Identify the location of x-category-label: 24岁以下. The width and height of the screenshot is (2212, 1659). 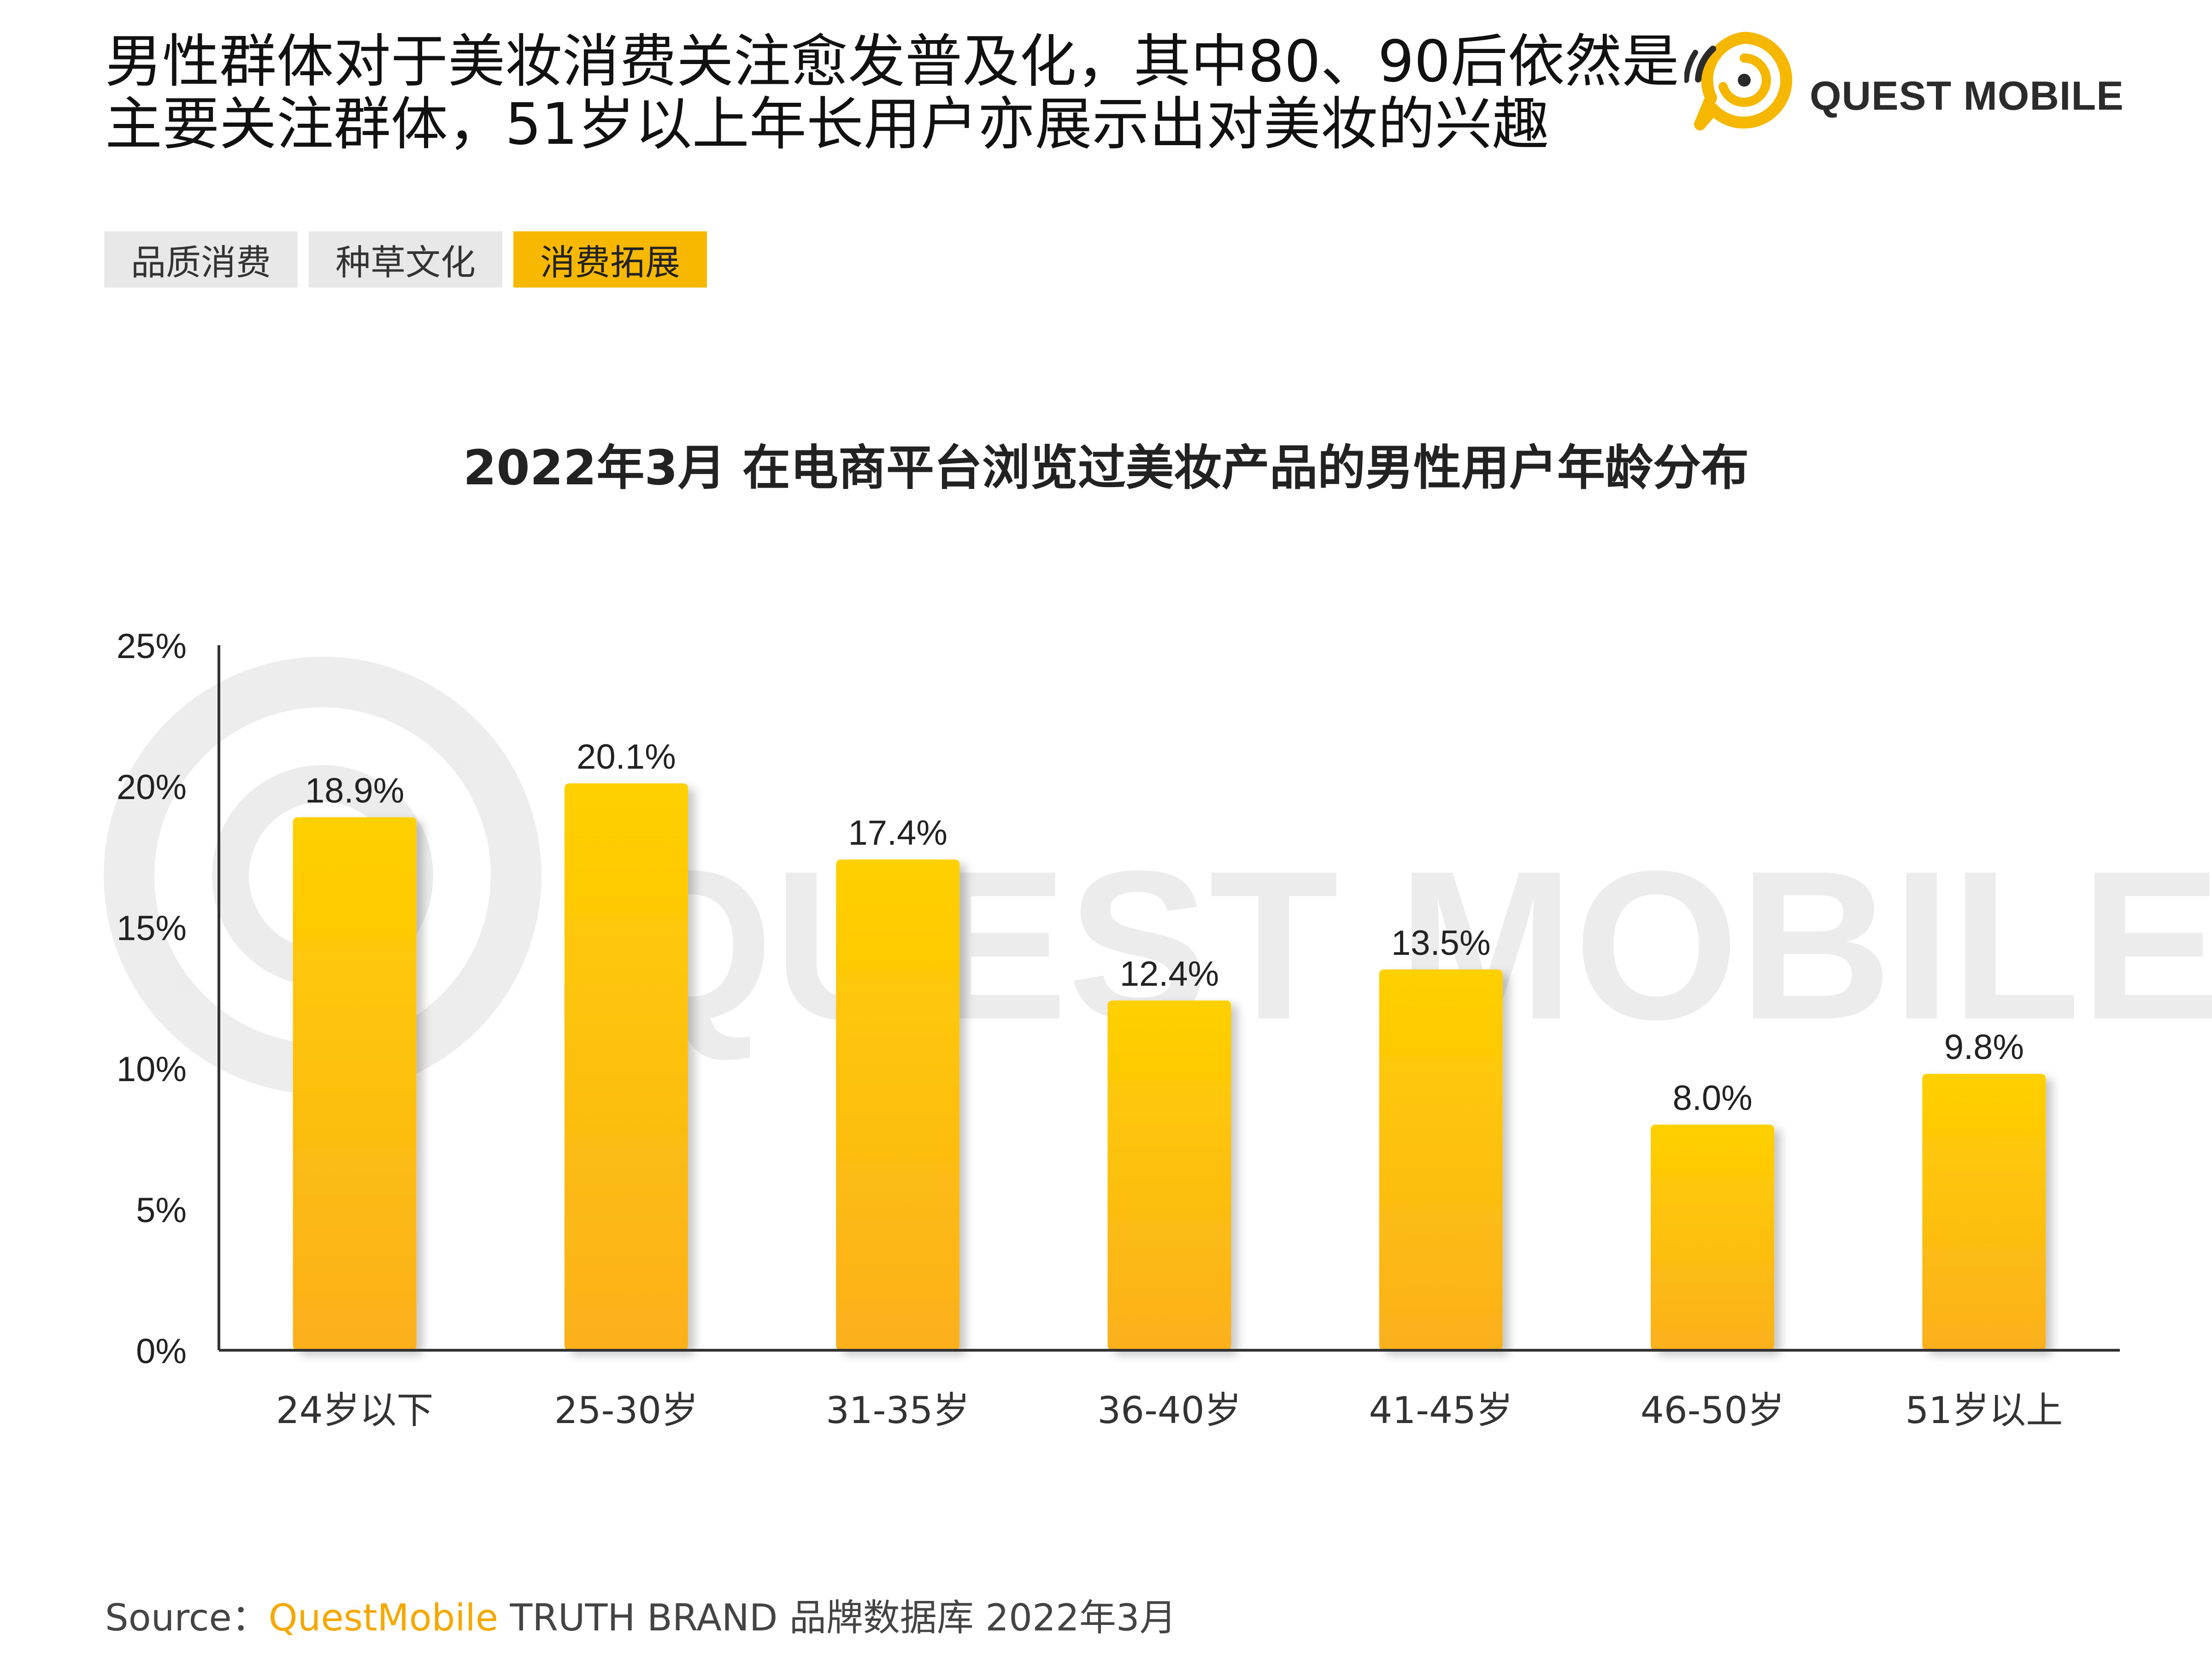
(355, 1410).